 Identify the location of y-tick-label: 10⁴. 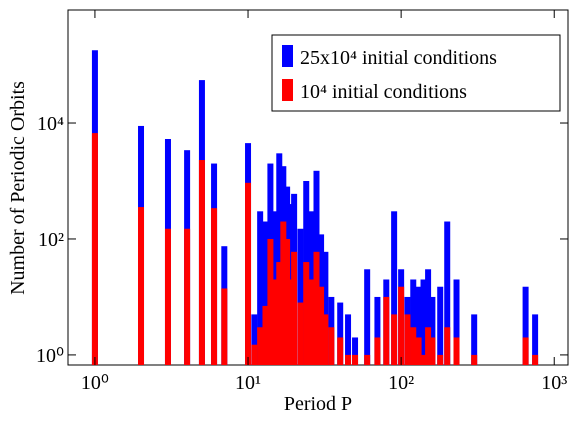
(50, 124).